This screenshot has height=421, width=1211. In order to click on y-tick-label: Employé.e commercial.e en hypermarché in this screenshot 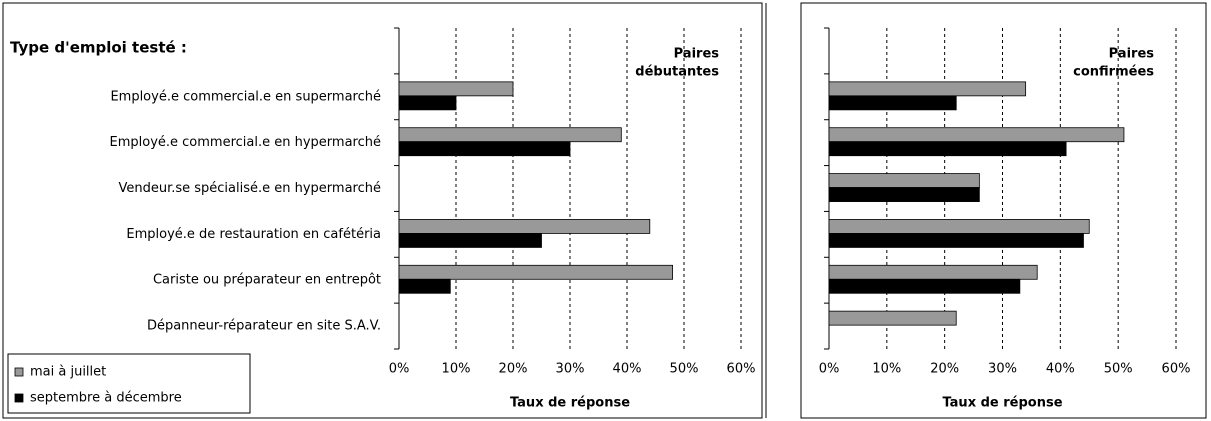, I will do `click(245, 142)`.